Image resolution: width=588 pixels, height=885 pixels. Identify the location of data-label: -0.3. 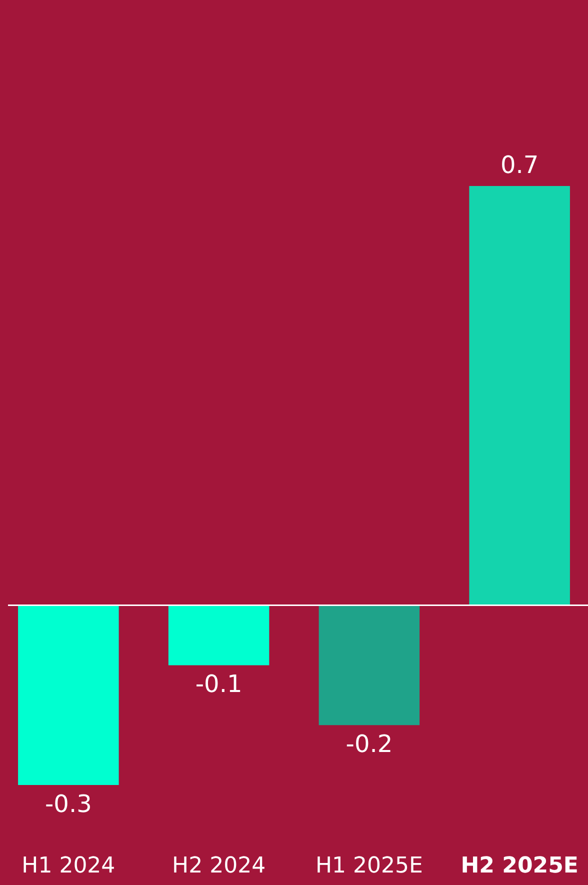
(68, 804).